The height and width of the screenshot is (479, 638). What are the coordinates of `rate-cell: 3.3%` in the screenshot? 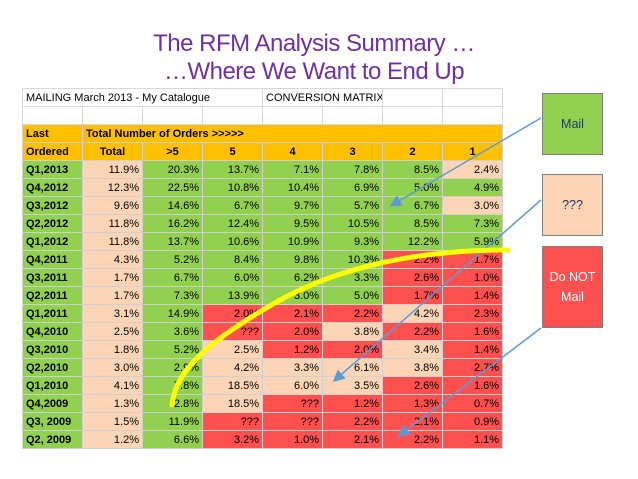 It's located at (293, 367).